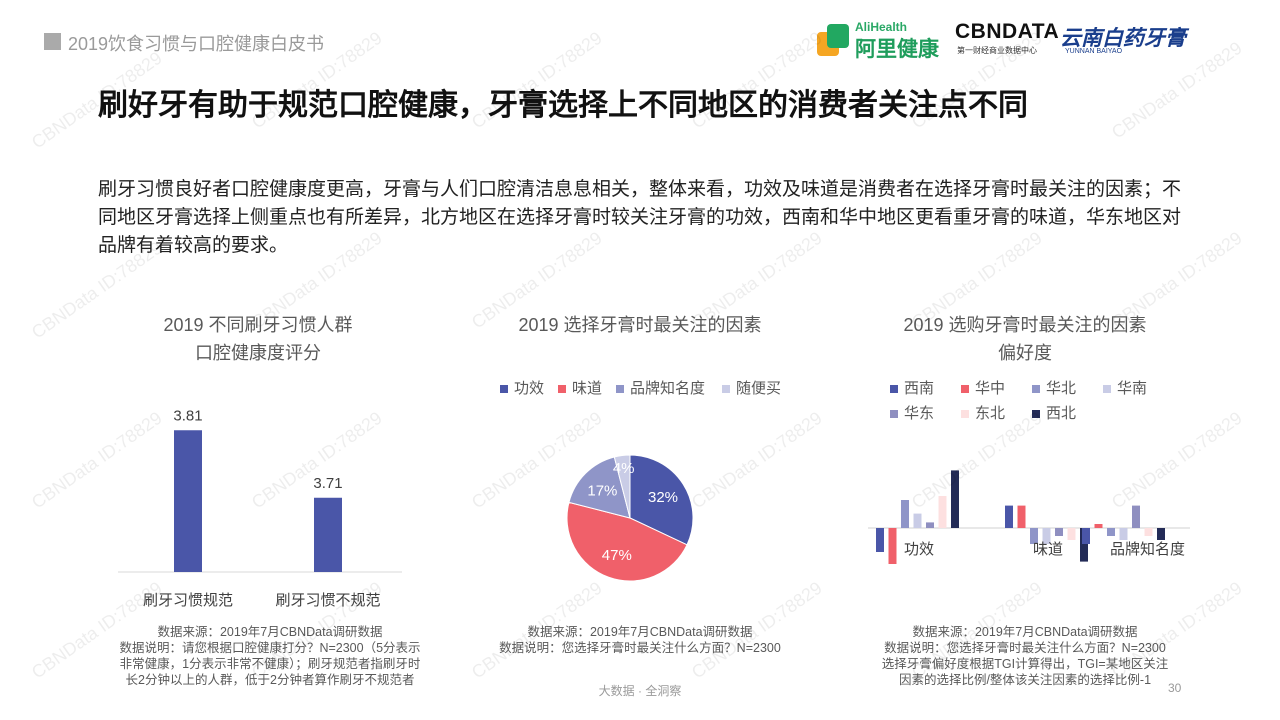  I want to click on alihealth-logo-en: AliHealth, so click(881, 27).